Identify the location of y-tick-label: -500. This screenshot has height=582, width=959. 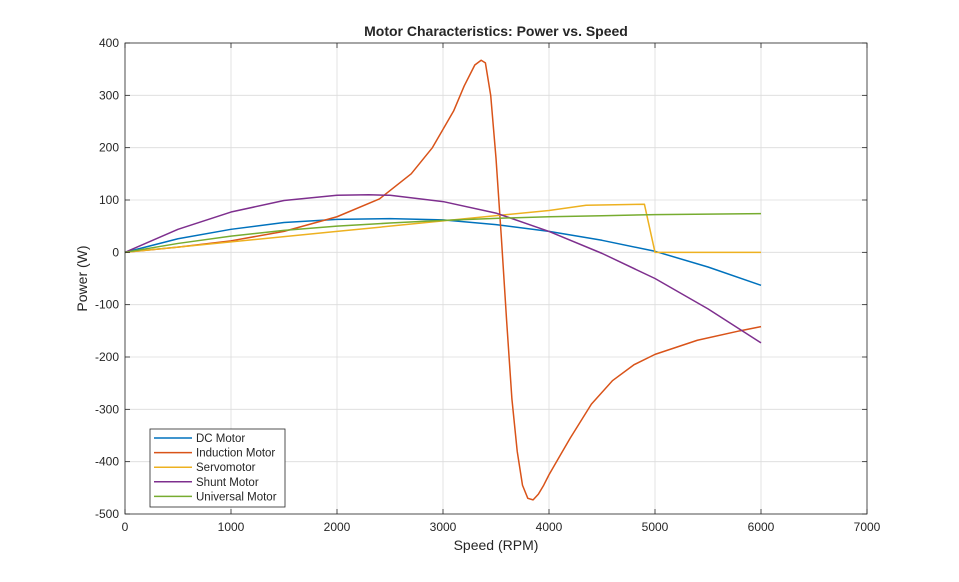
(107, 514).